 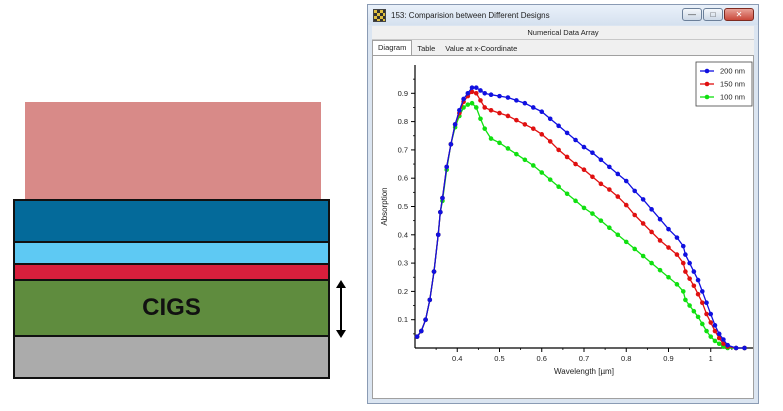 I want to click on subheader: Numerical Data Array, so click(x=563, y=33).